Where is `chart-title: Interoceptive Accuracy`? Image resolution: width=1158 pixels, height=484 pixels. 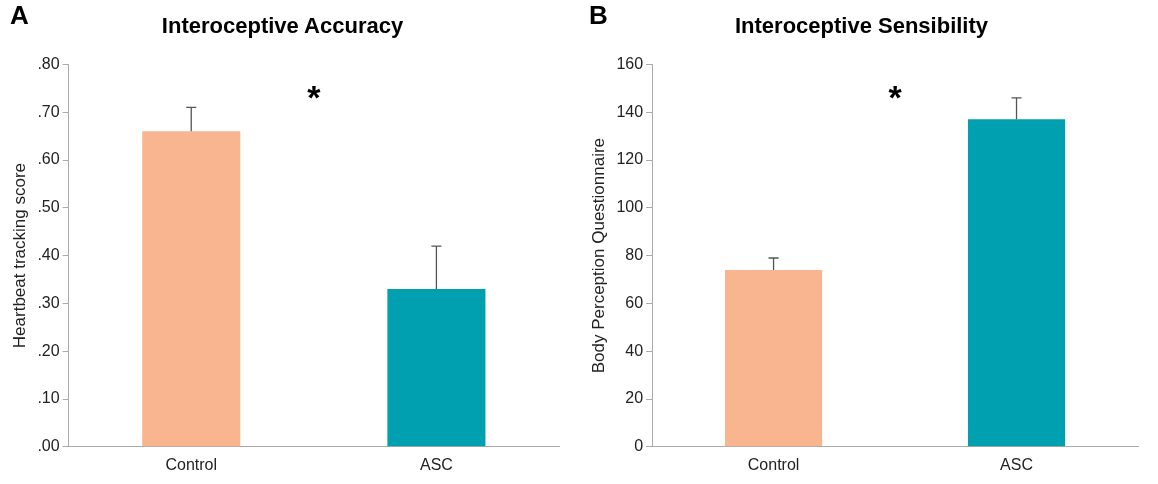
chart-title: Interoceptive Accuracy is located at coordinates (282, 26).